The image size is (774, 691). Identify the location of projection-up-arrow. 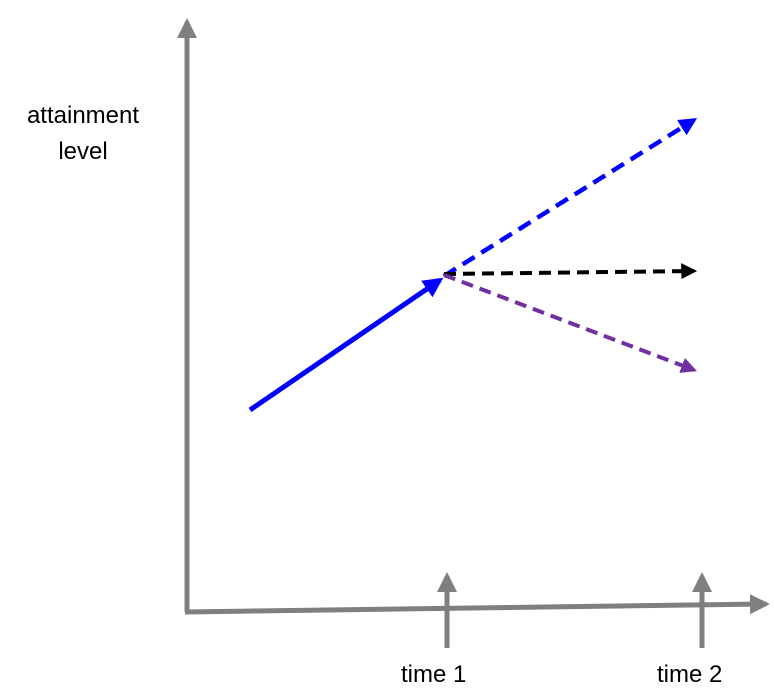
(570, 198).